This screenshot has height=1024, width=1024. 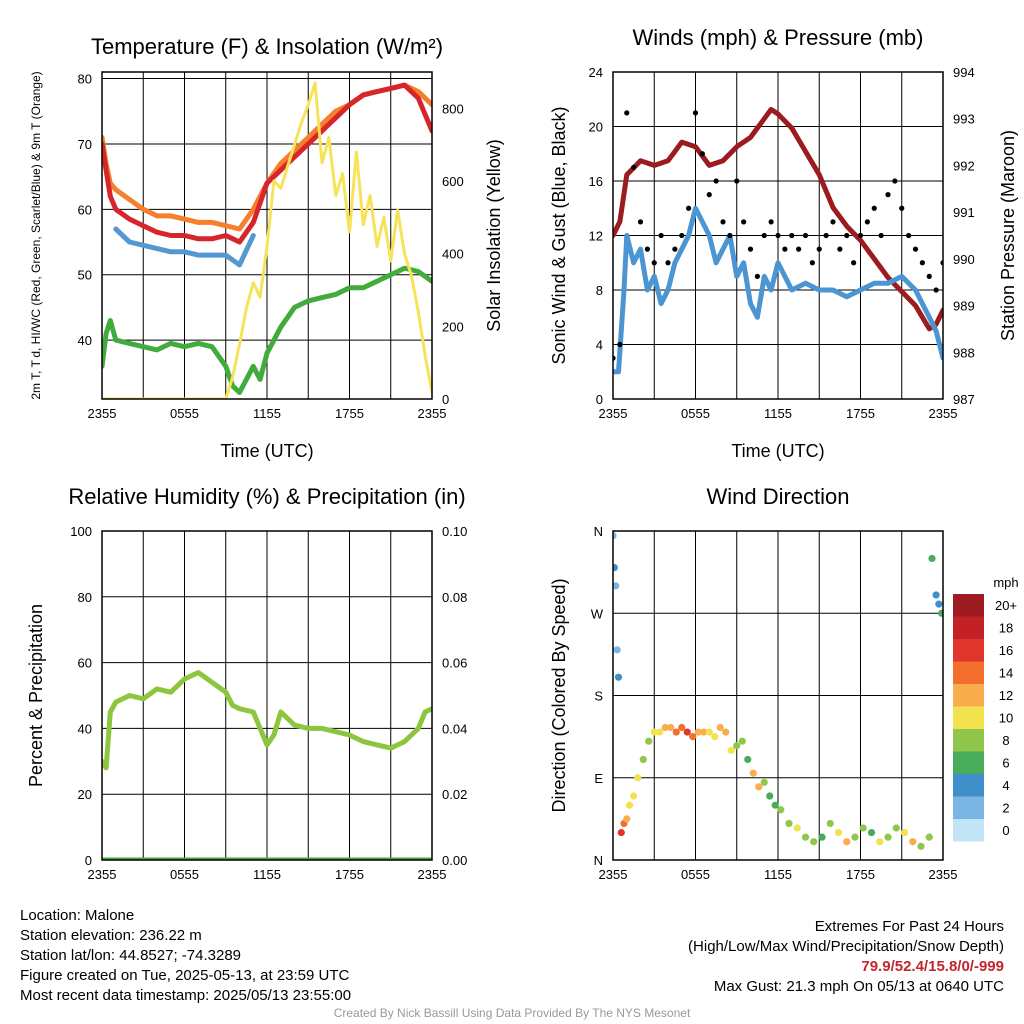 What do you see at coordinates (267, 330) in the screenshot?
I see `series-dewpoint` at bounding box center [267, 330].